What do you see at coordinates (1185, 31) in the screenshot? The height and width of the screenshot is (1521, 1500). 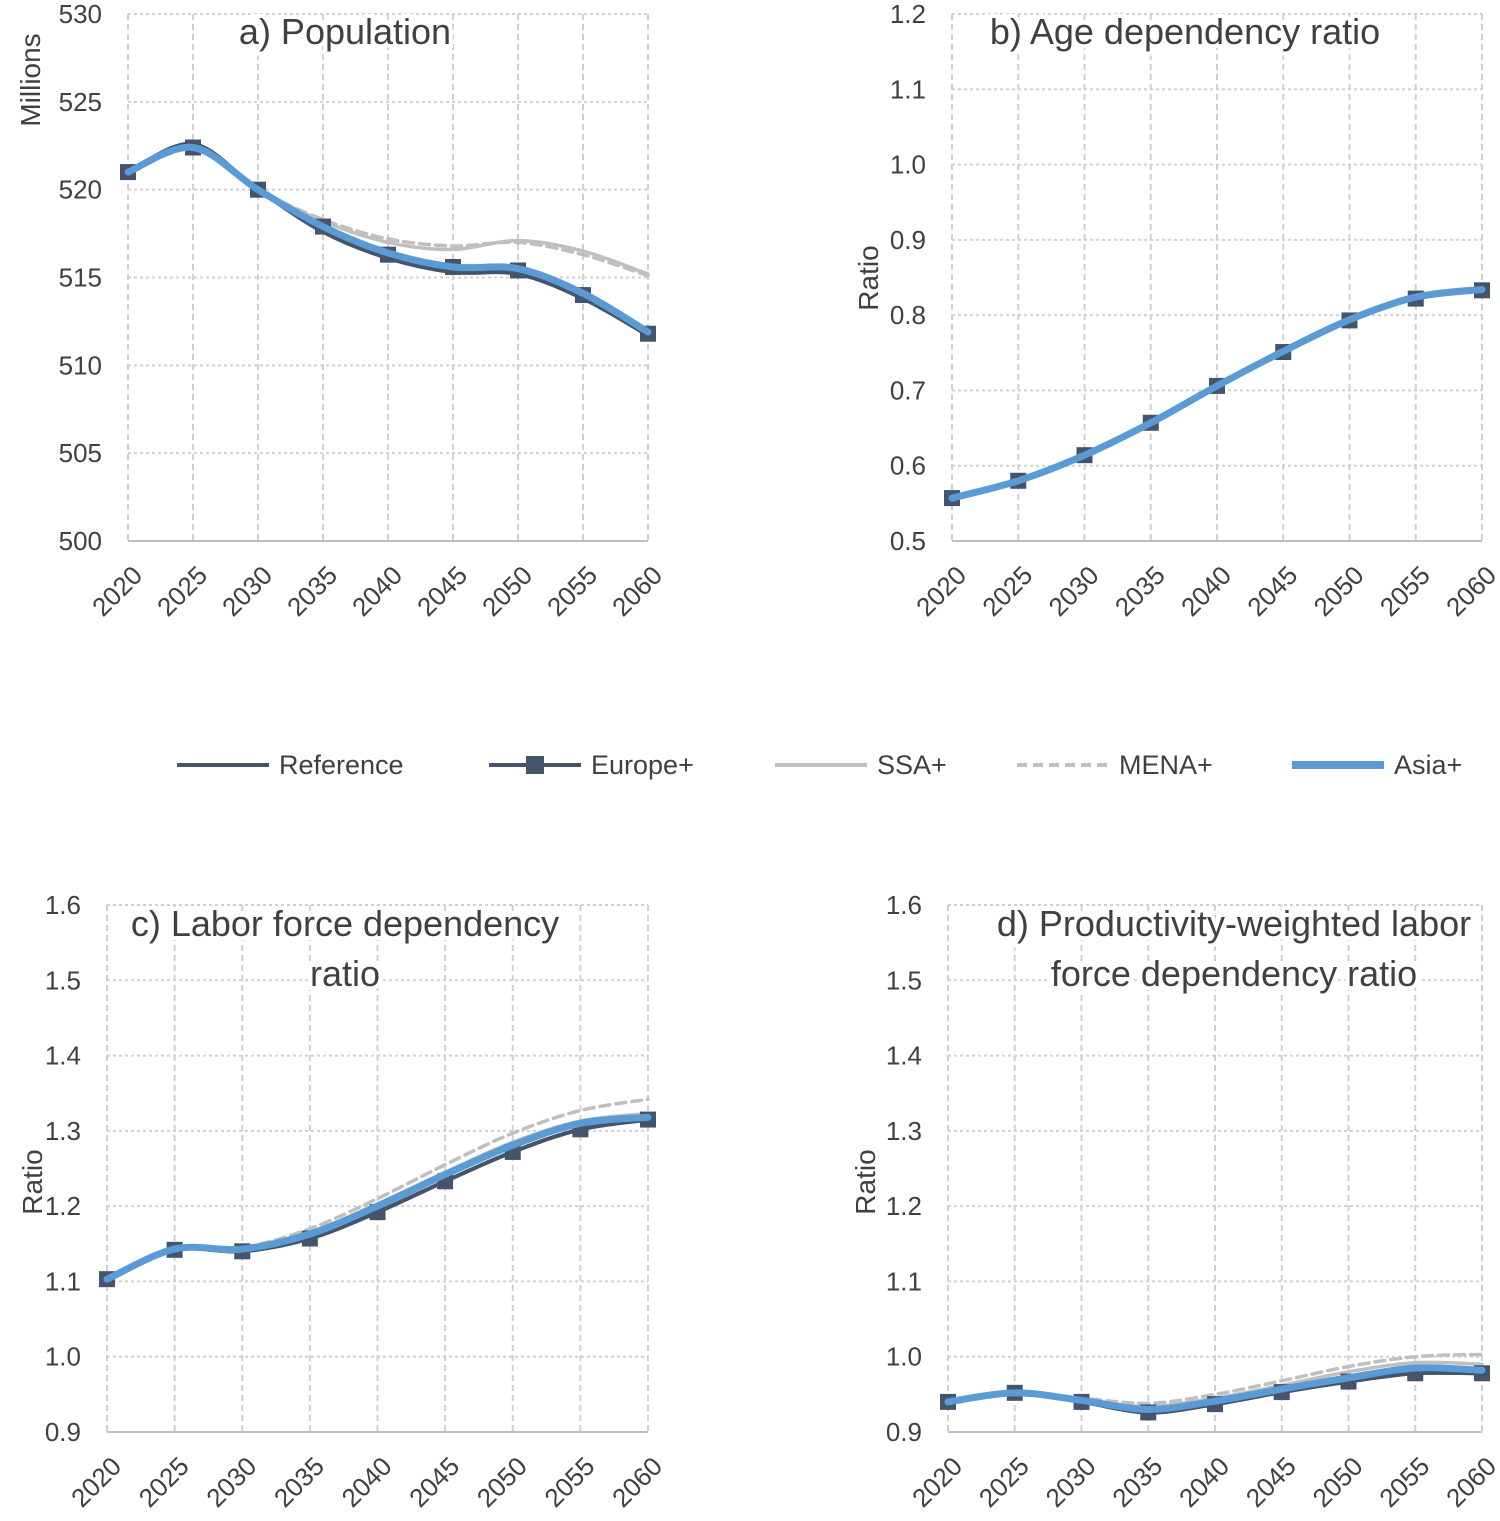 I see `chart-title: b) Age dependency ratio` at bounding box center [1185, 31].